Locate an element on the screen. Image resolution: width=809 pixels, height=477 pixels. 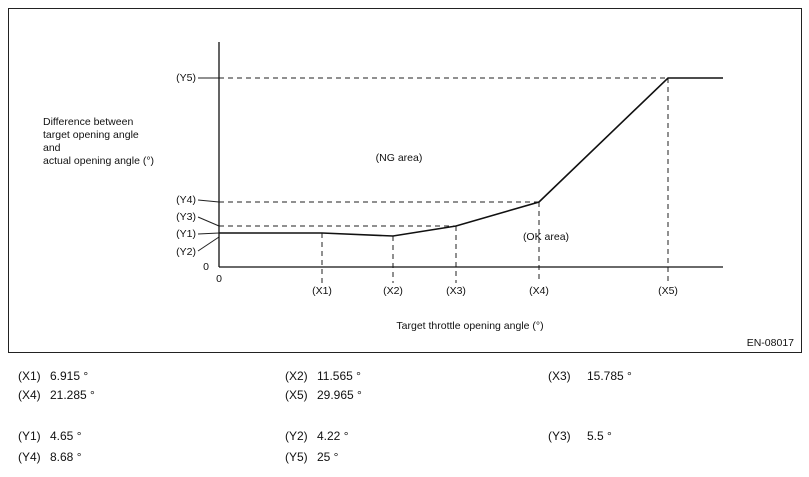
value-name: (Y5) is located at coordinates (296, 457).